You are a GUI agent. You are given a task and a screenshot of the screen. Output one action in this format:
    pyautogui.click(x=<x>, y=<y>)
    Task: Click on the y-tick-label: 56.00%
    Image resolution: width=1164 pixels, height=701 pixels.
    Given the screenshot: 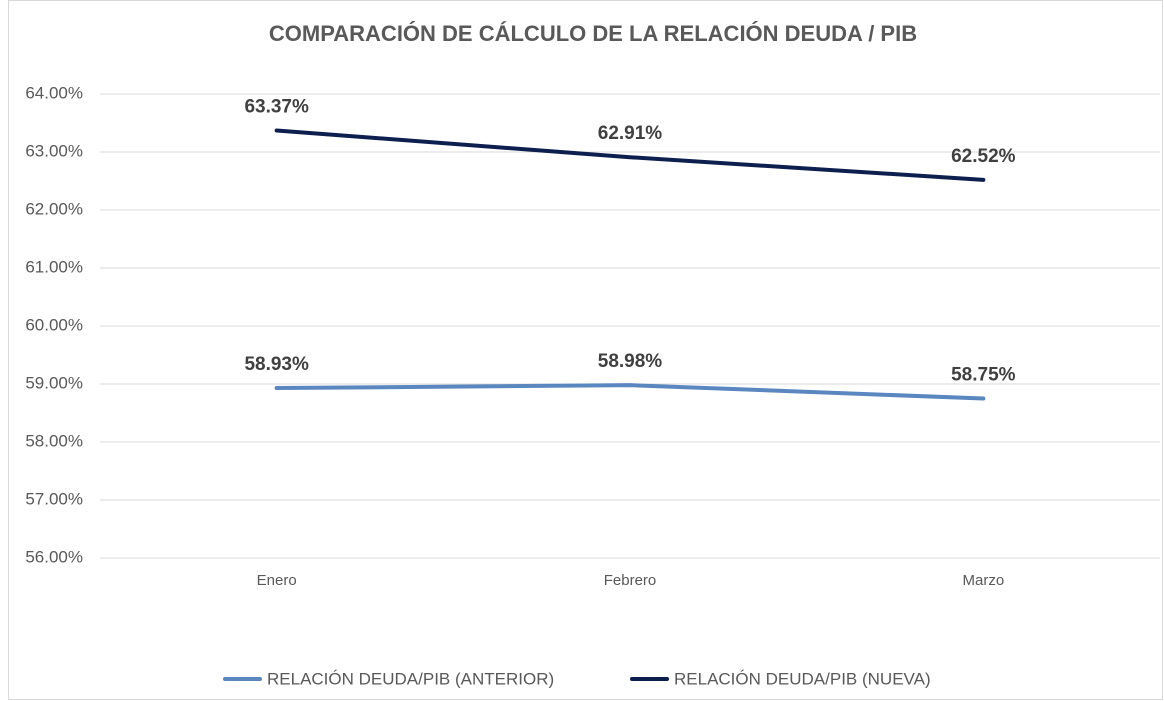 What is the action you would take?
    pyautogui.click(x=54, y=556)
    